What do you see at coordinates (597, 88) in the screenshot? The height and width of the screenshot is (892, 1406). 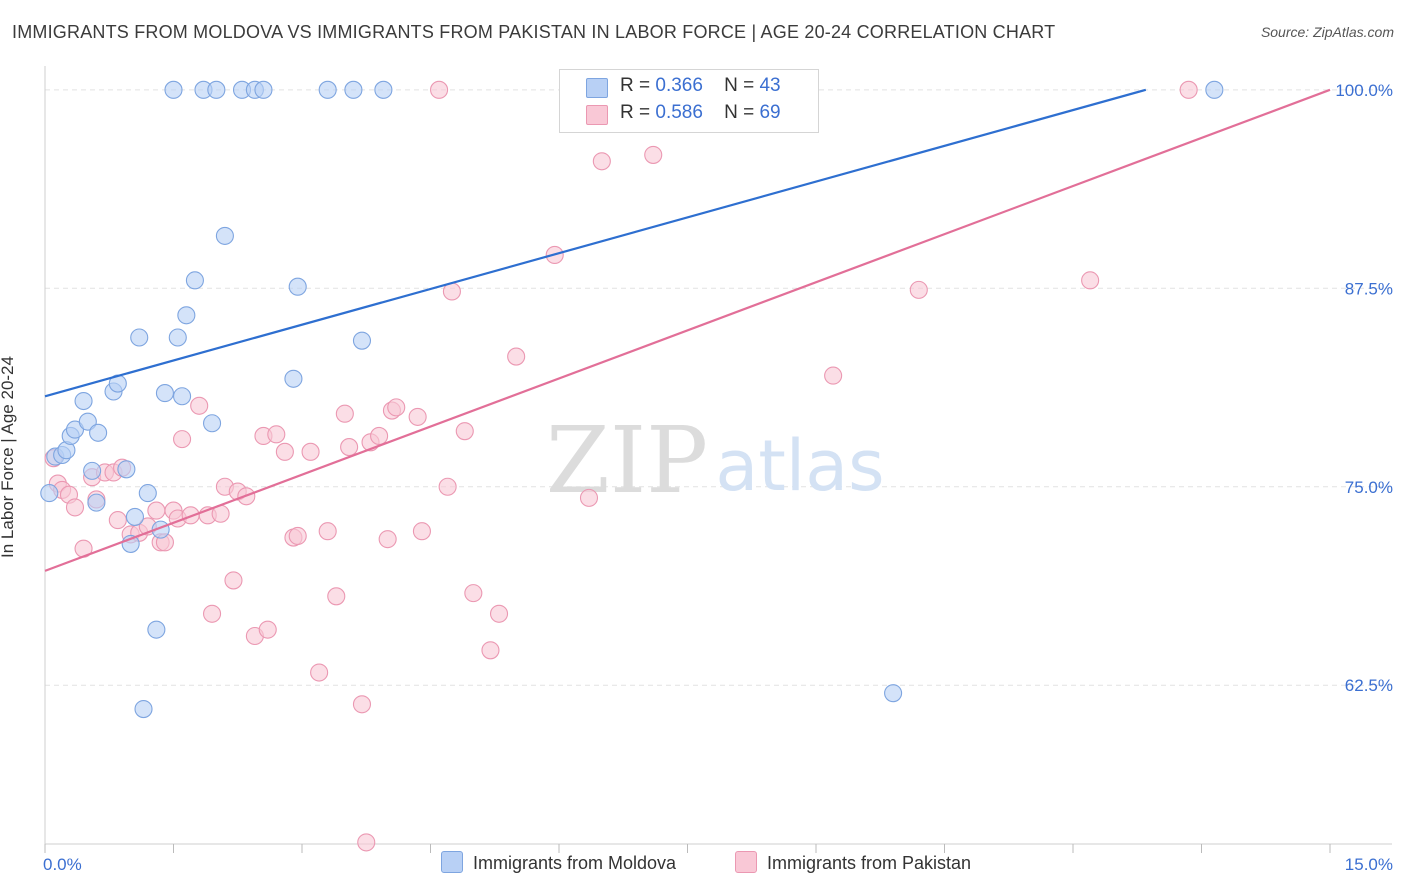 I see `moldova-swatch` at bounding box center [597, 88].